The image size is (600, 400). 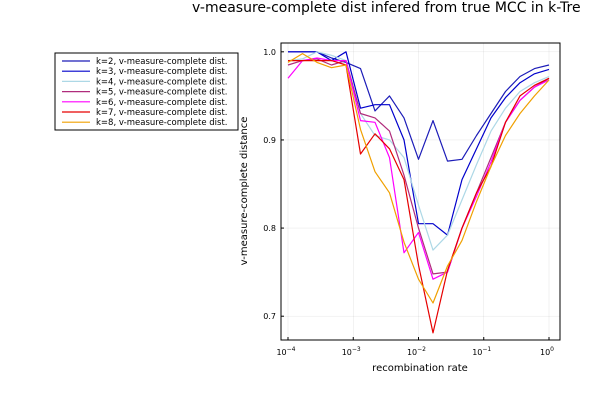 I want to click on x-tick-label: 10⁻¹, so click(x=481, y=351).